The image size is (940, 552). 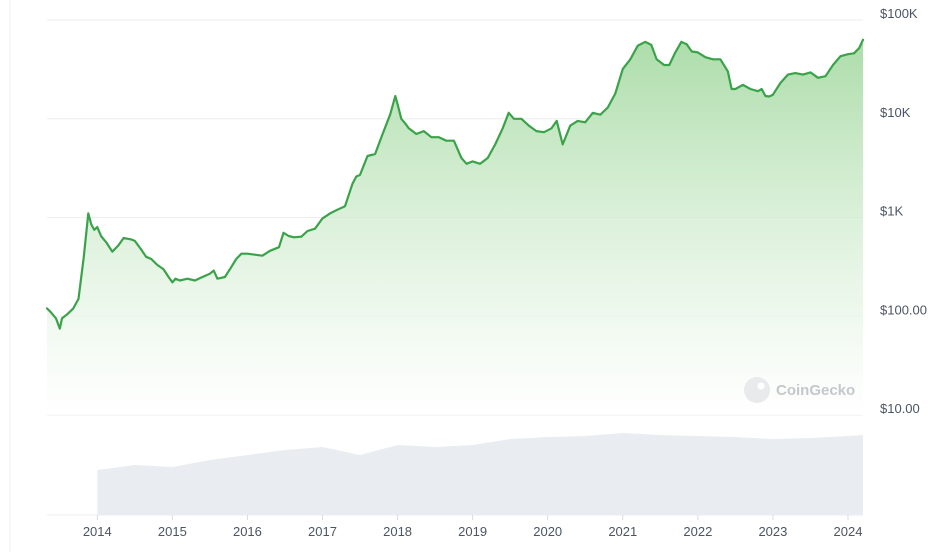 I want to click on coingecko-logo-icon, so click(x=757, y=390).